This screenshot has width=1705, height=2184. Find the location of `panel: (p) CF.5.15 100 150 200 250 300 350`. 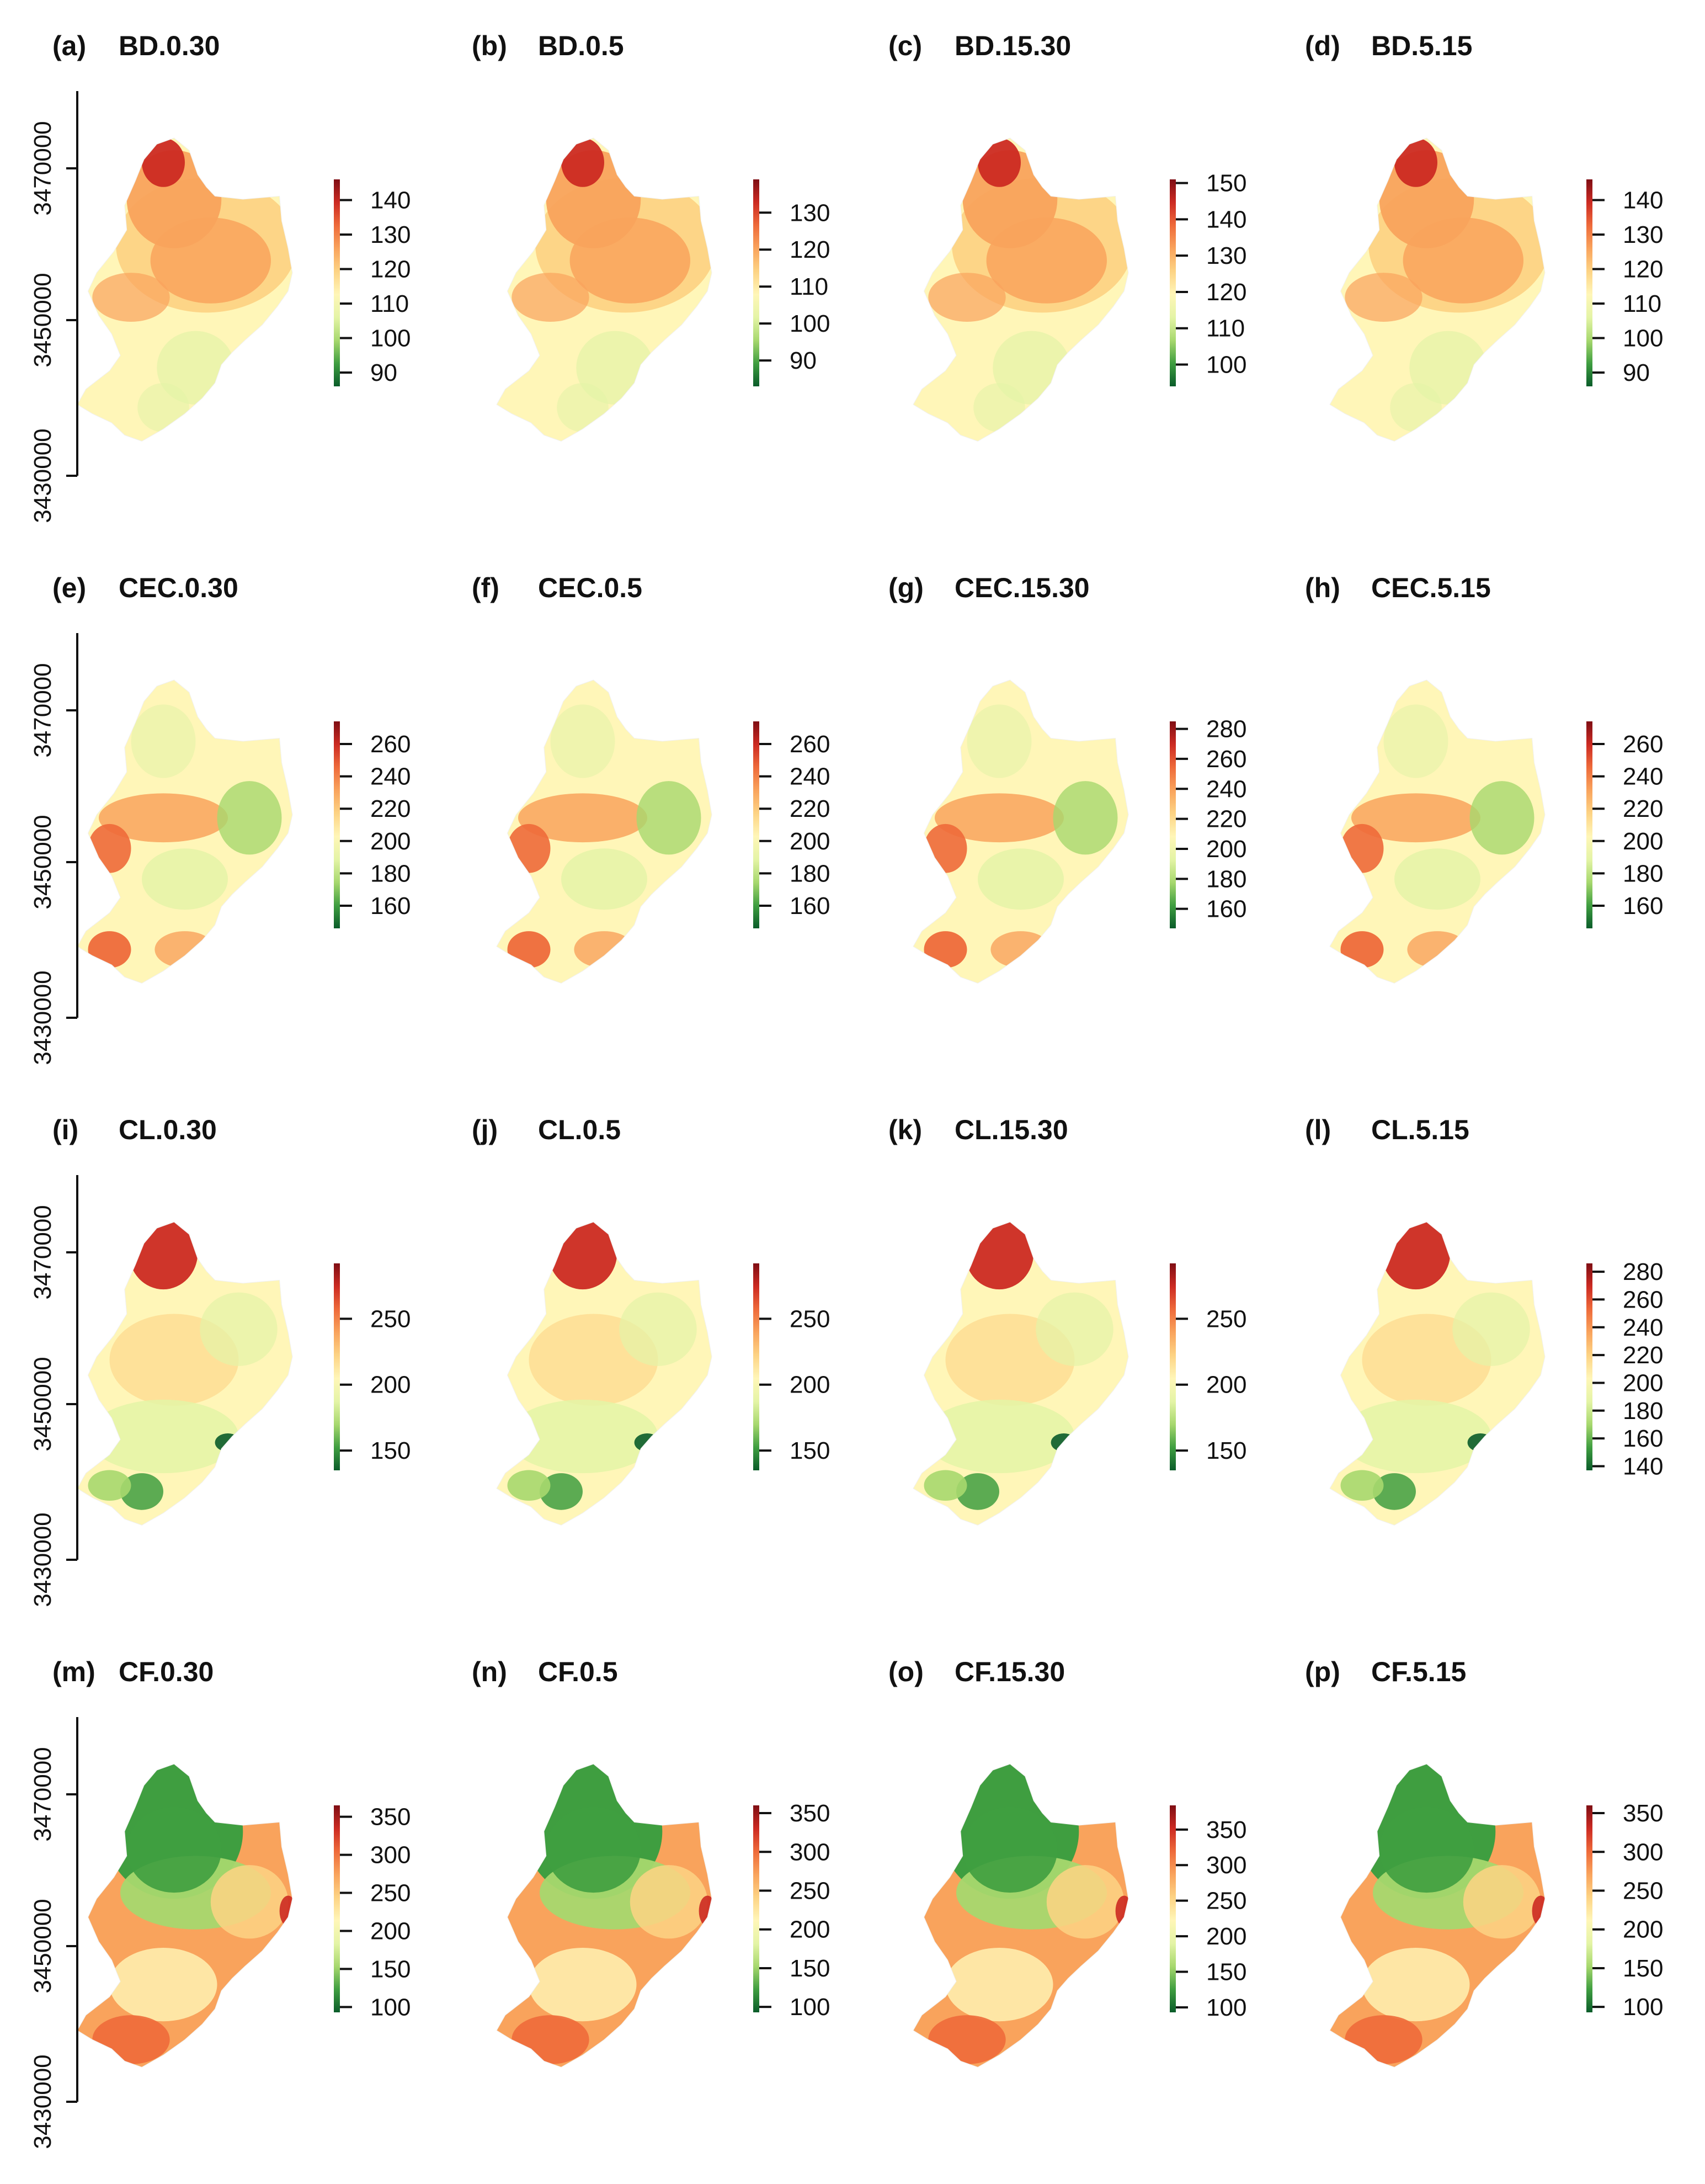

panel: (p) CF.5.15 100 150 200 250 300 350 is located at coordinates (1484, 1862).